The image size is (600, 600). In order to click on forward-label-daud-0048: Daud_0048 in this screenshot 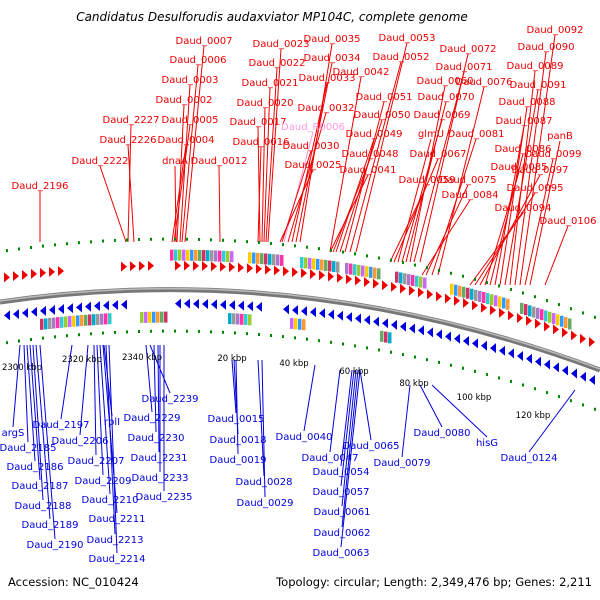, I will do `click(370, 154)`.